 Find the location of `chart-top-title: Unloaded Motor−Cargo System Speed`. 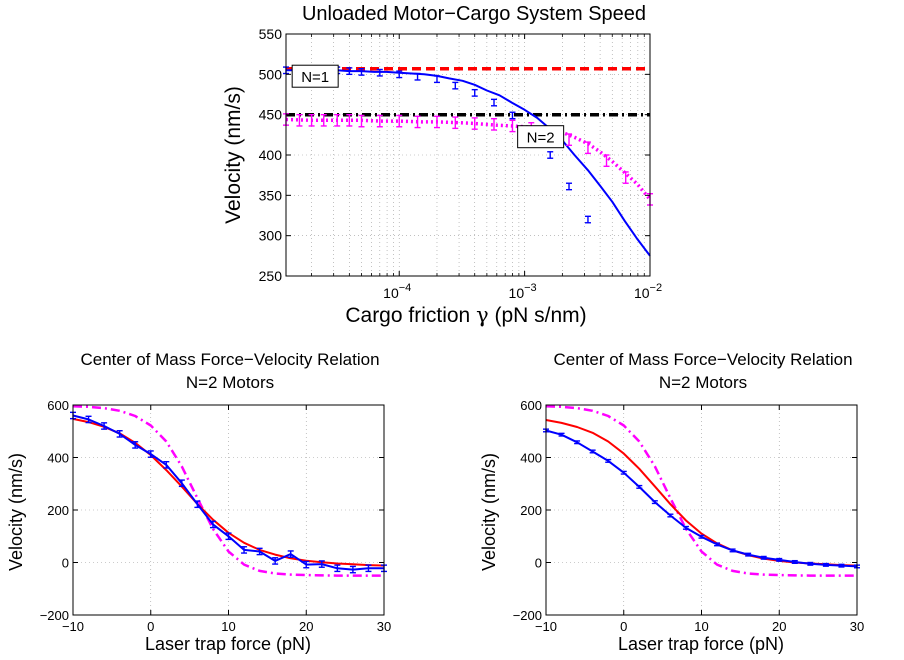

chart-top-title: Unloaded Motor−Cargo System Speed is located at coordinates (474, 14).